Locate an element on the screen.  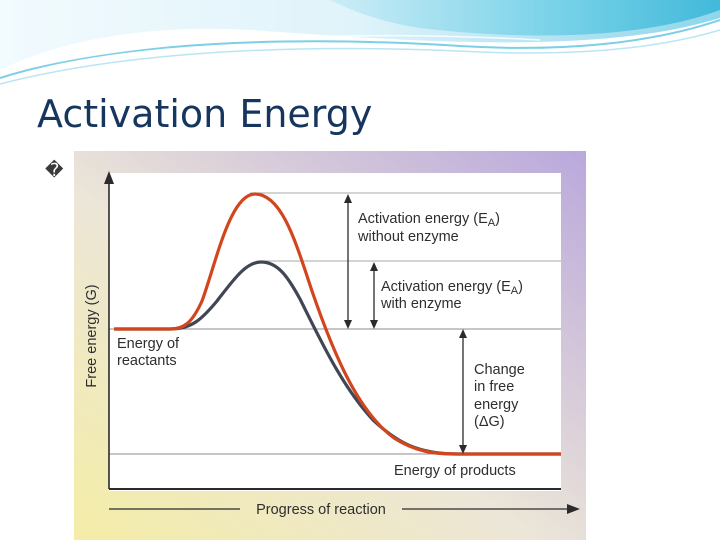
label-change-free-energy-4: (ΔG) is located at coordinates (489, 422).